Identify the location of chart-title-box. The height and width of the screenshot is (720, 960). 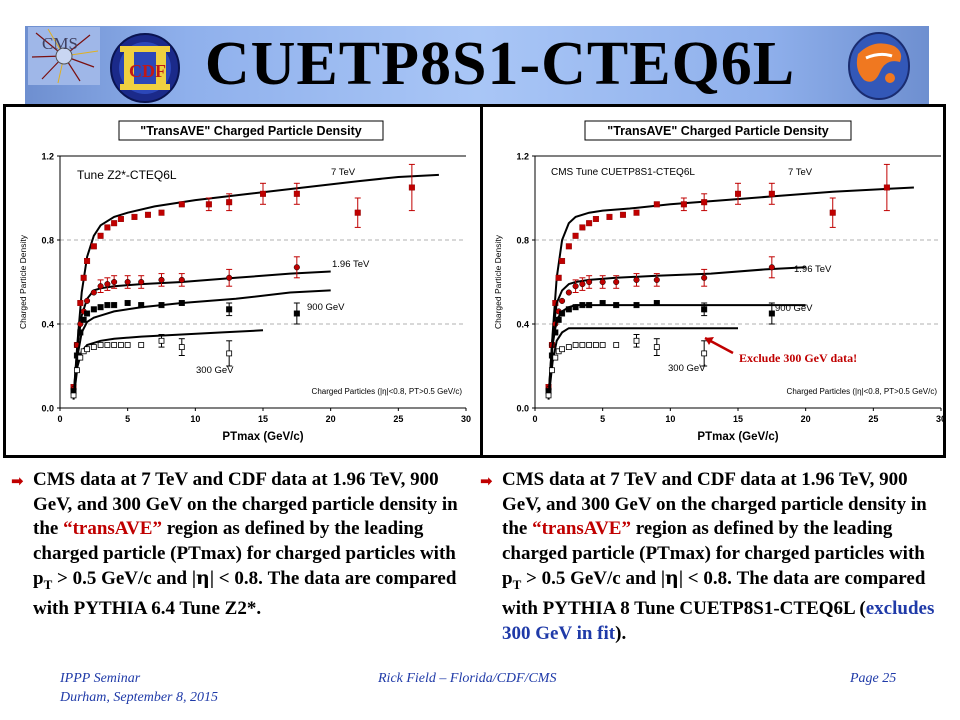
(251, 130).